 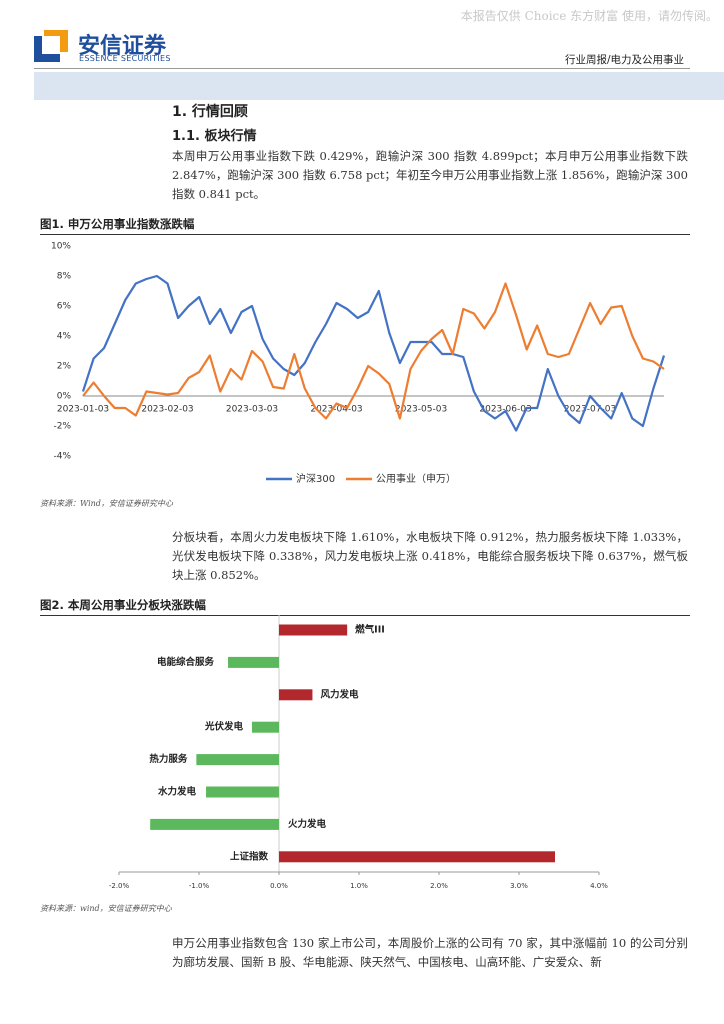 I want to click on section-title: 1. 行情回顾, so click(x=210, y=112).